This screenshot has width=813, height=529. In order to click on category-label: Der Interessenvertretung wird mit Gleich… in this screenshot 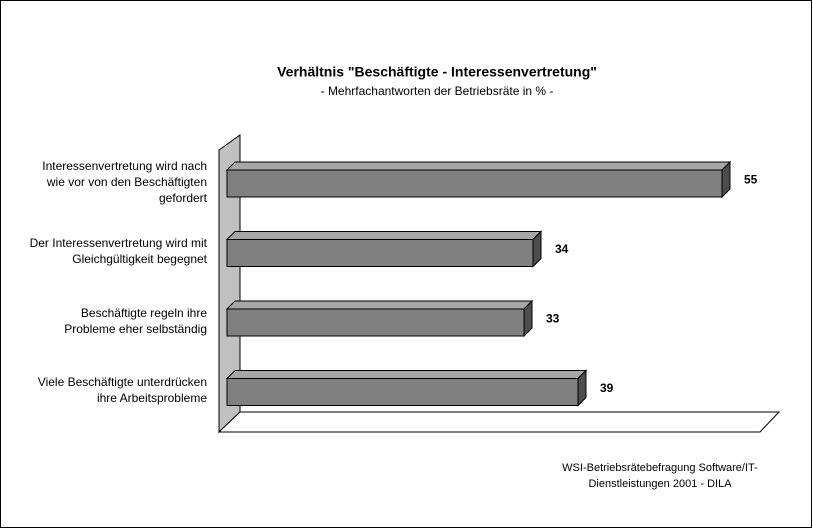, I will do `click(118, 251)`.